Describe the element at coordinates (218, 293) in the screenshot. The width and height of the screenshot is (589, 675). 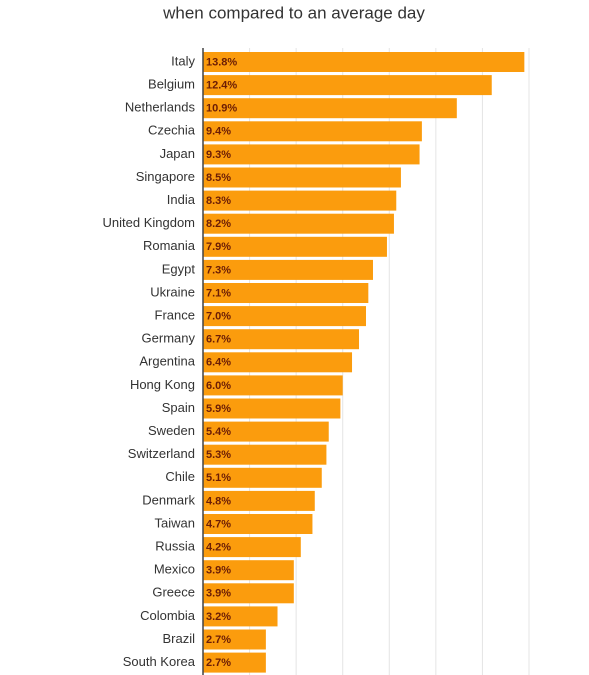
I see `value-label: 7.1%` at that location.